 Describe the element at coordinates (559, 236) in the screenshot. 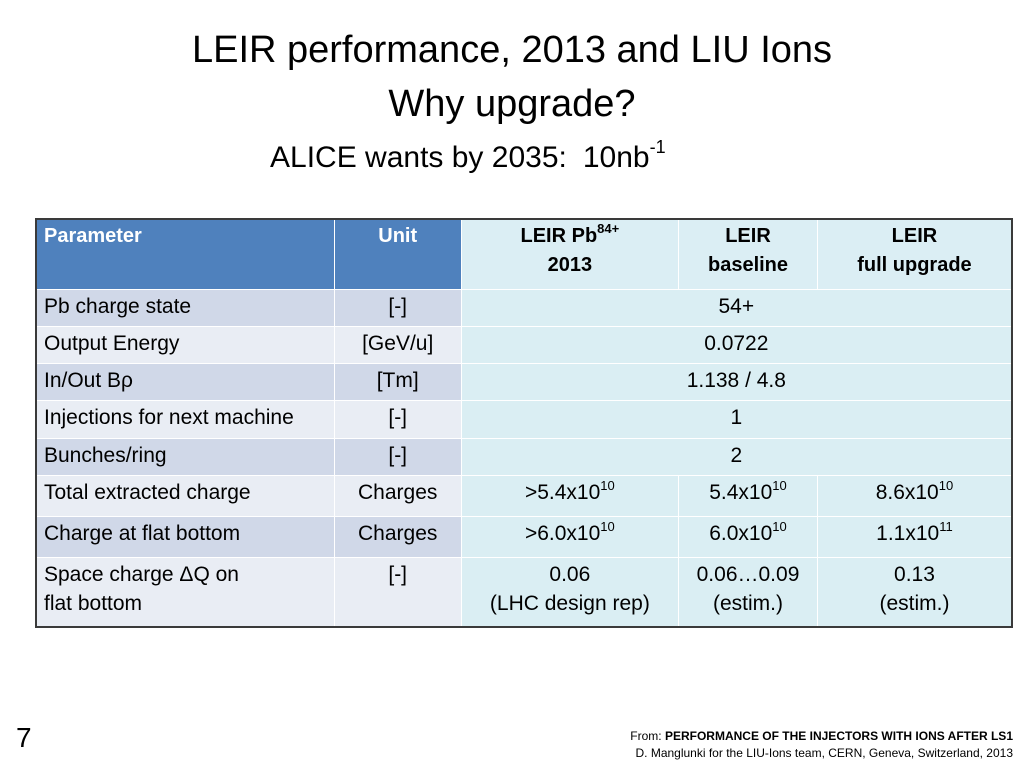

I see `header-leir-2013-l1: LEIR Pb` at that location.